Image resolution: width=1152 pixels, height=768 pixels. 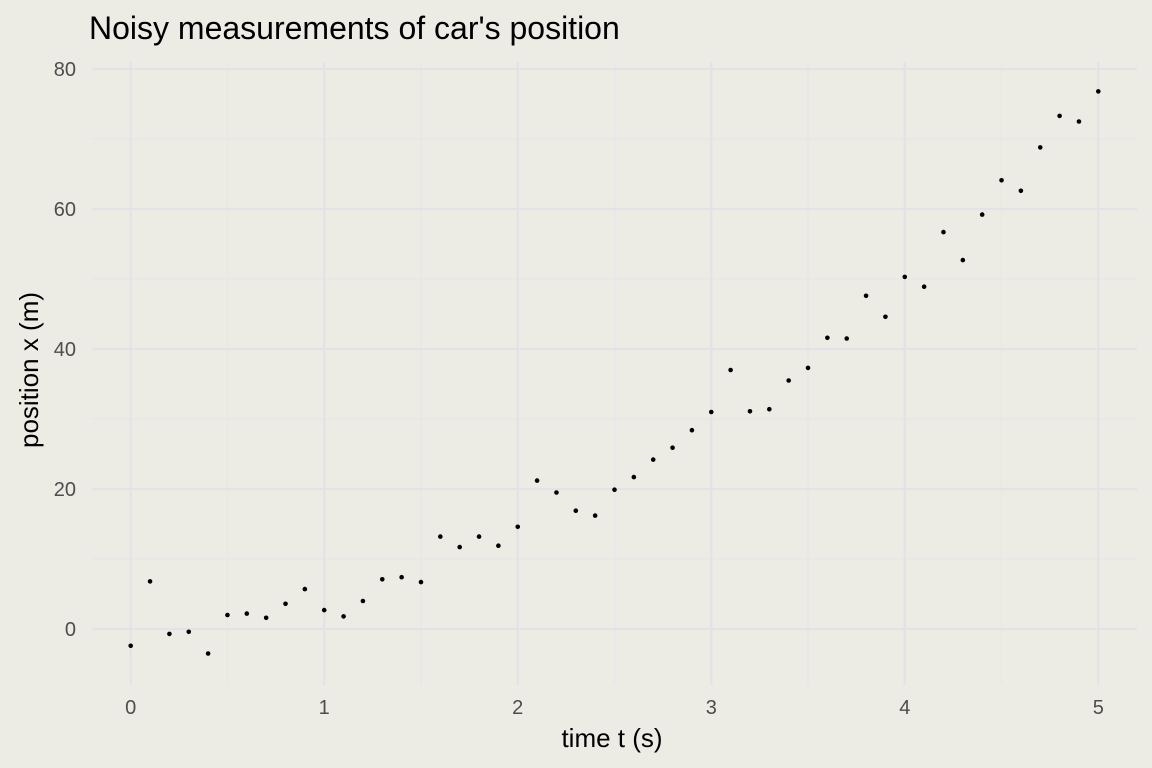 What do you see at coordinates (611, 738) in the screenshot?
I see `x-axis-title: time t (s)` at bounding box center [611, 738].